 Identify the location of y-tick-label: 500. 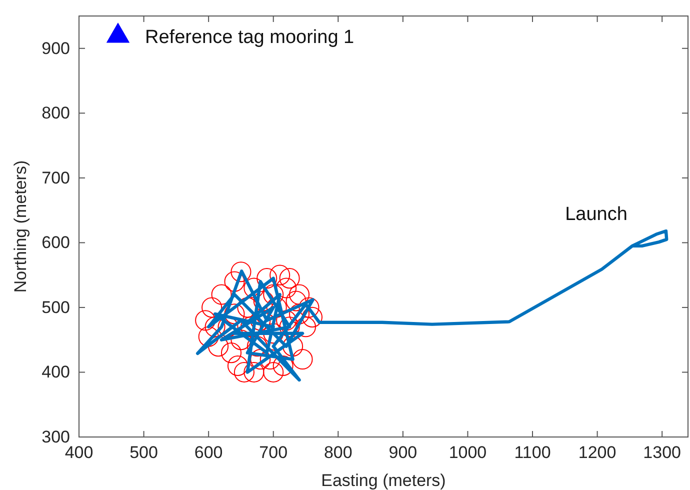
(56, 307).